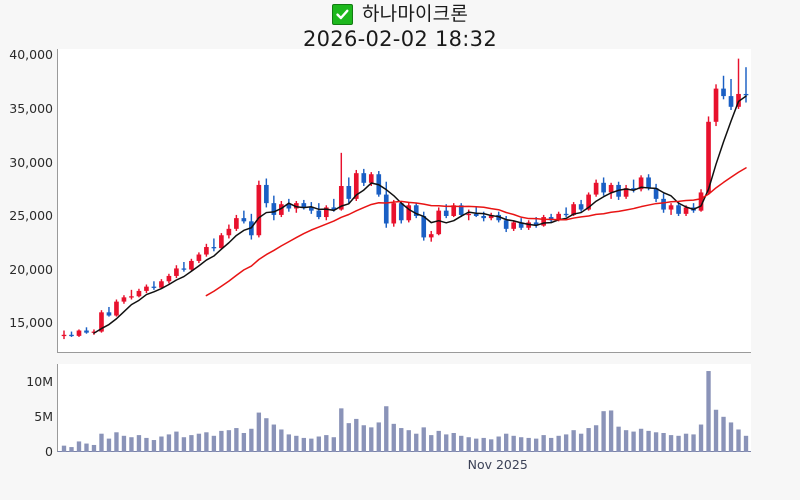 This screenshot has width=800, height=500. I want to click on title-row: 하나마이크론, so click(400, 14).